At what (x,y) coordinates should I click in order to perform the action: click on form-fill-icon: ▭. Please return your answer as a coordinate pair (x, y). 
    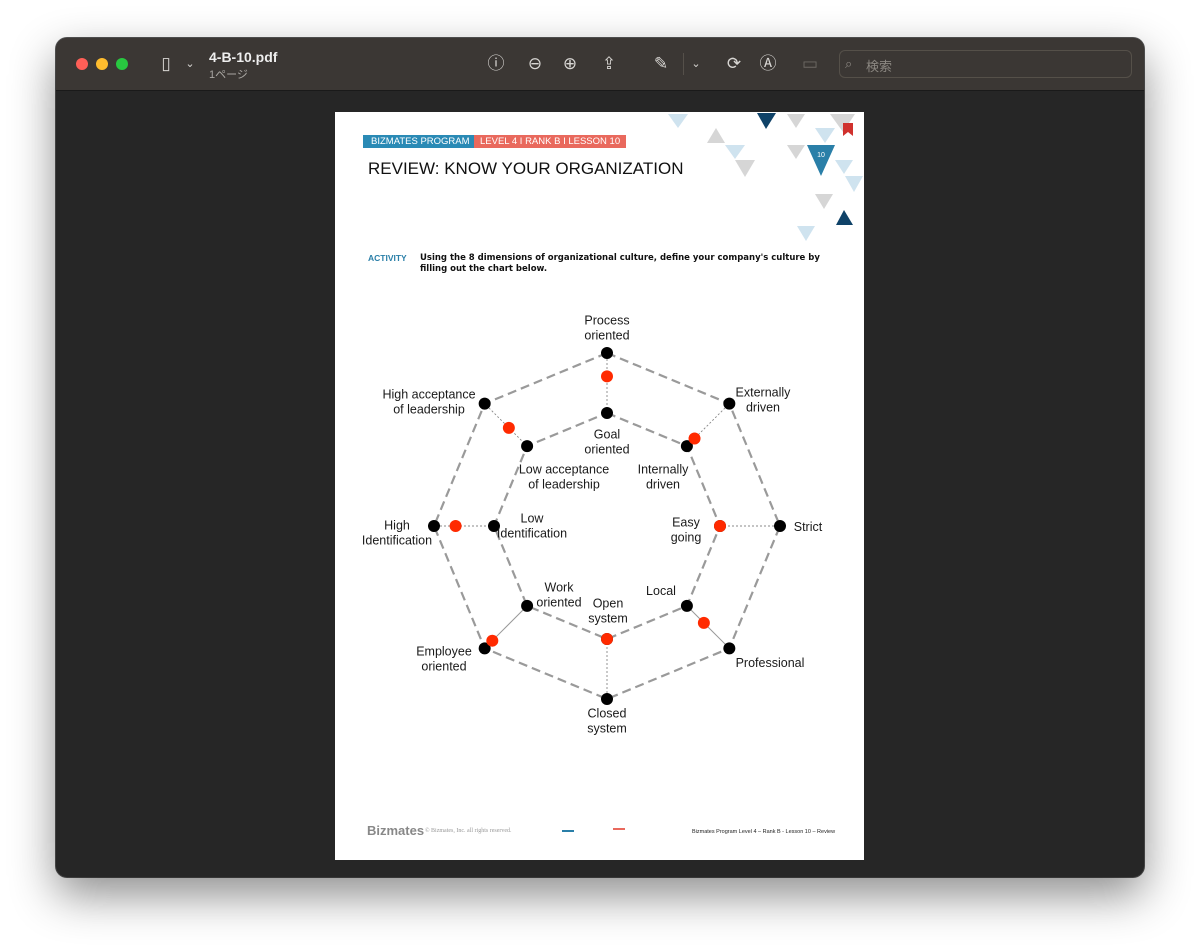
    Looking at the image, I should click on (810, 63).